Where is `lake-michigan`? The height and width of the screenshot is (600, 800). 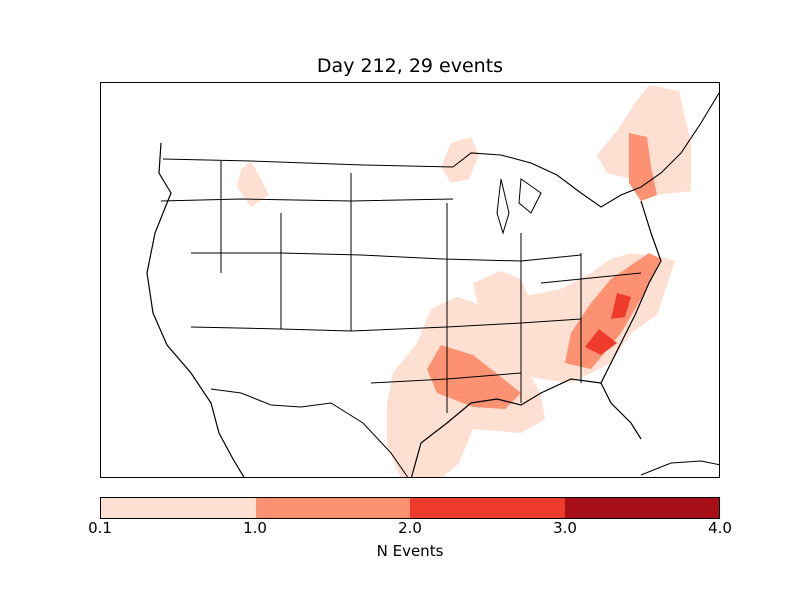 lake-michigan is located at coordinates (503, 206).